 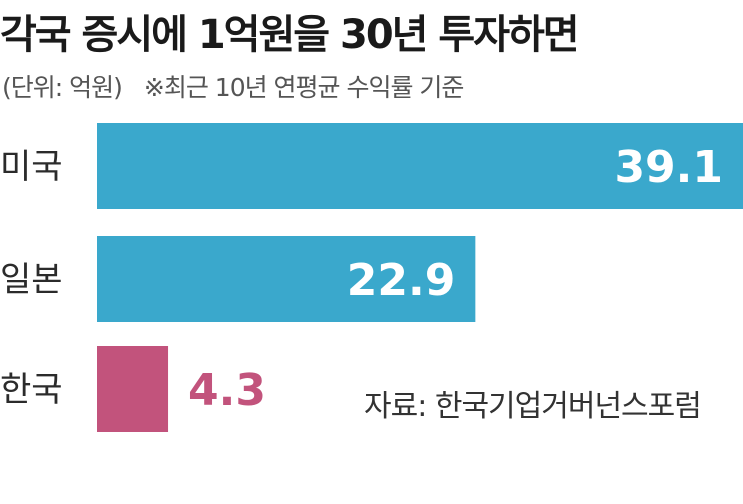 What do you see at coordinates (227, 390) in the screenshot?
I see `value-label: 4.3` at bounding box center [227, 390].